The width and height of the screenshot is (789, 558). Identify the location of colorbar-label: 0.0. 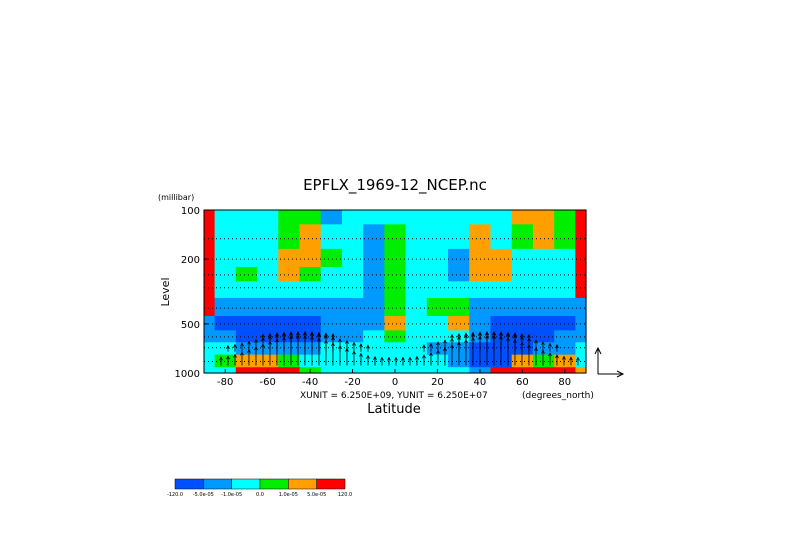
(260, 495).